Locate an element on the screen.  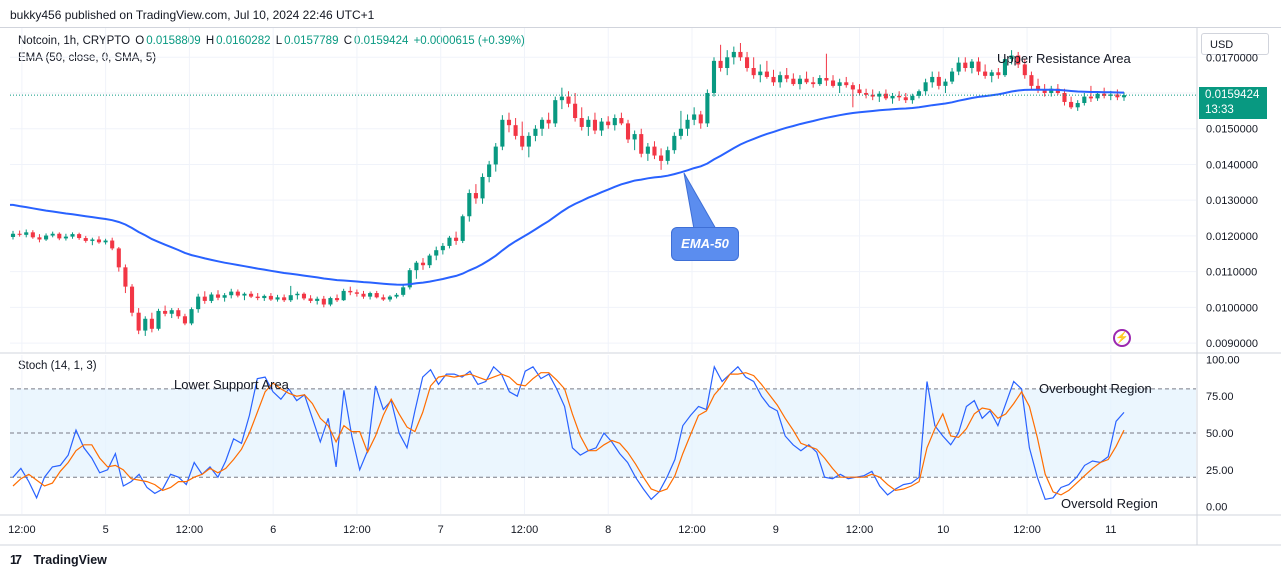
ema-legend-label: EMA (50, close, 0, SMA, 5) is located at coordinates (87, 58).